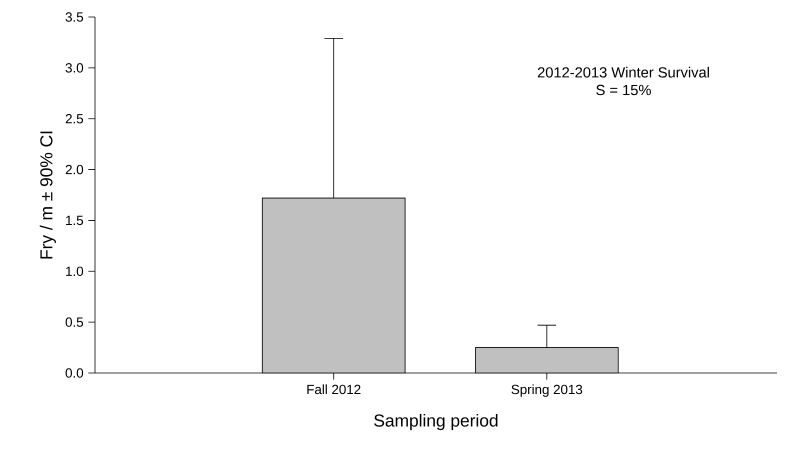  What do you see at coordinates (75, 169) in the screenshot?
I see `y-tick-label: 2.0` at bounding box center [75, 169].